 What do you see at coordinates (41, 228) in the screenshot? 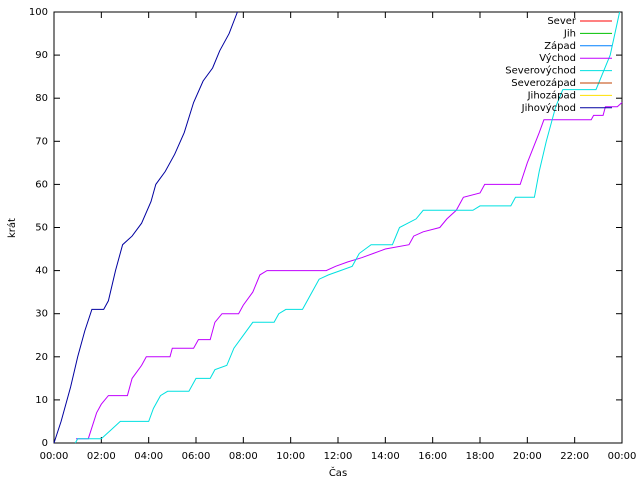
I see `y-tick-label: 50` at bounding box center [41, 228].